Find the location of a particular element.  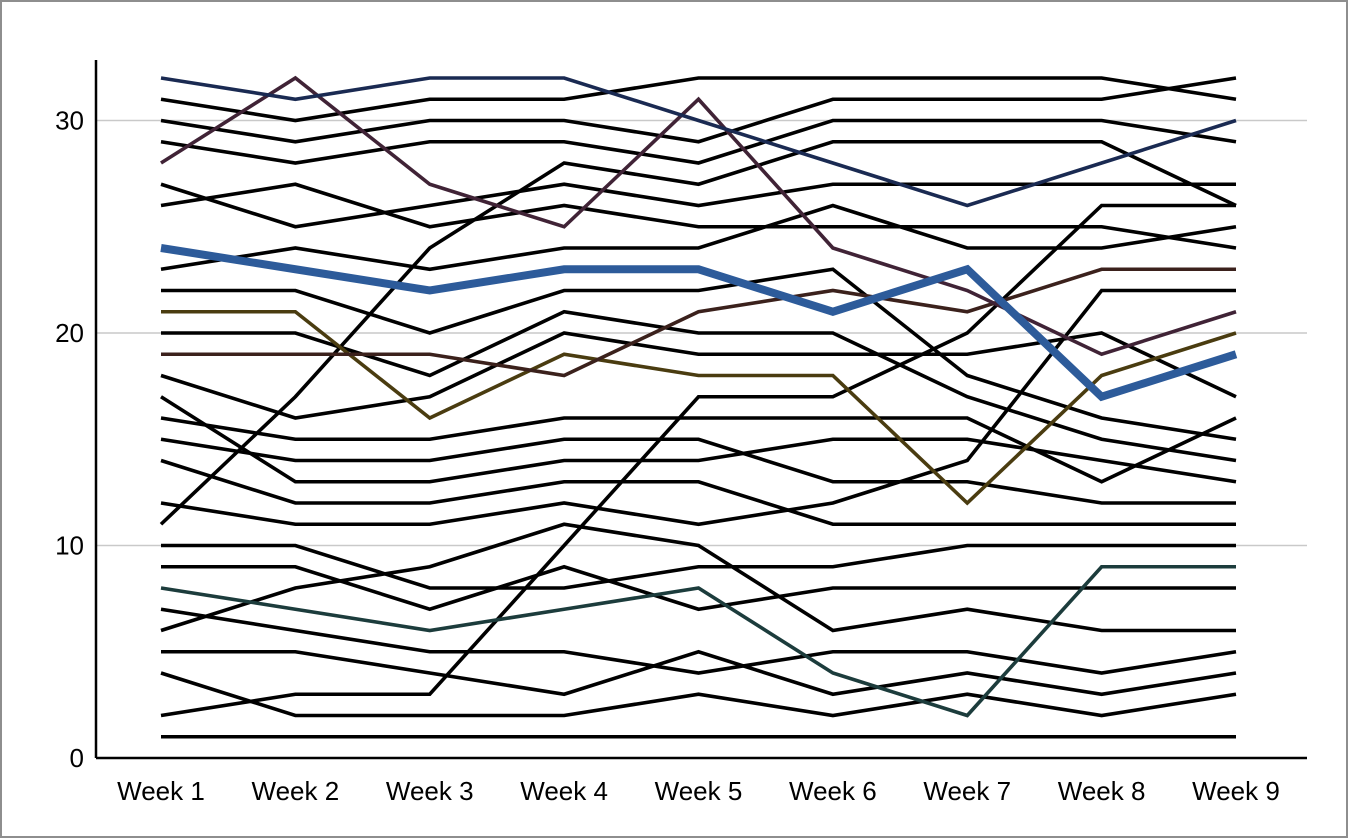

x-tick-label: Week 7 is located at coordinates (967, 791).